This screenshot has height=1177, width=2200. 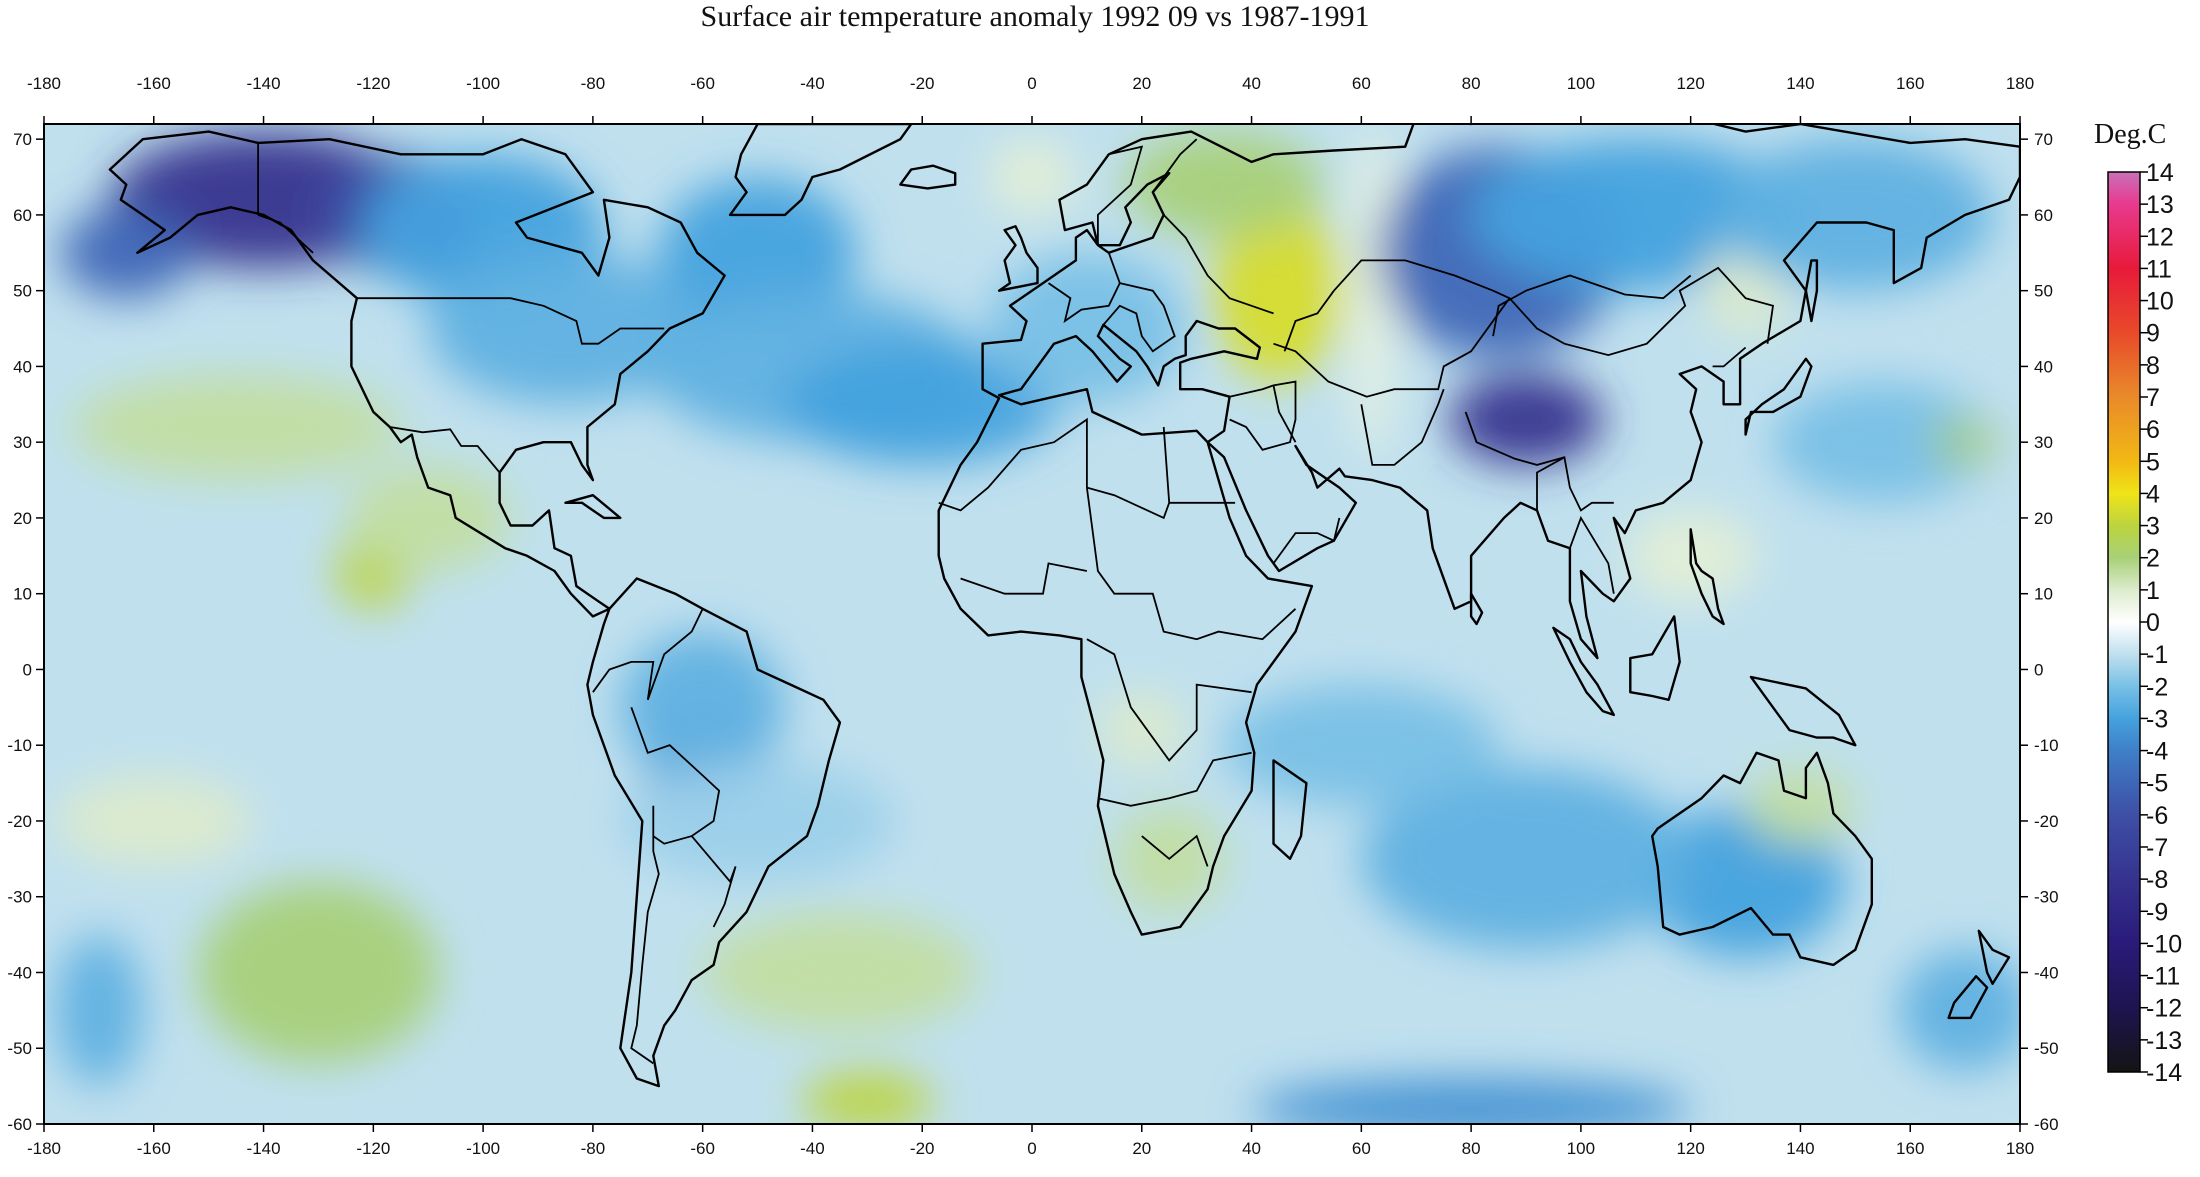 What do you see at coordinates (2157, 752) in the screenshot?
I see `colorbar-tick-label: -4` at bounding box center [2157, 752].